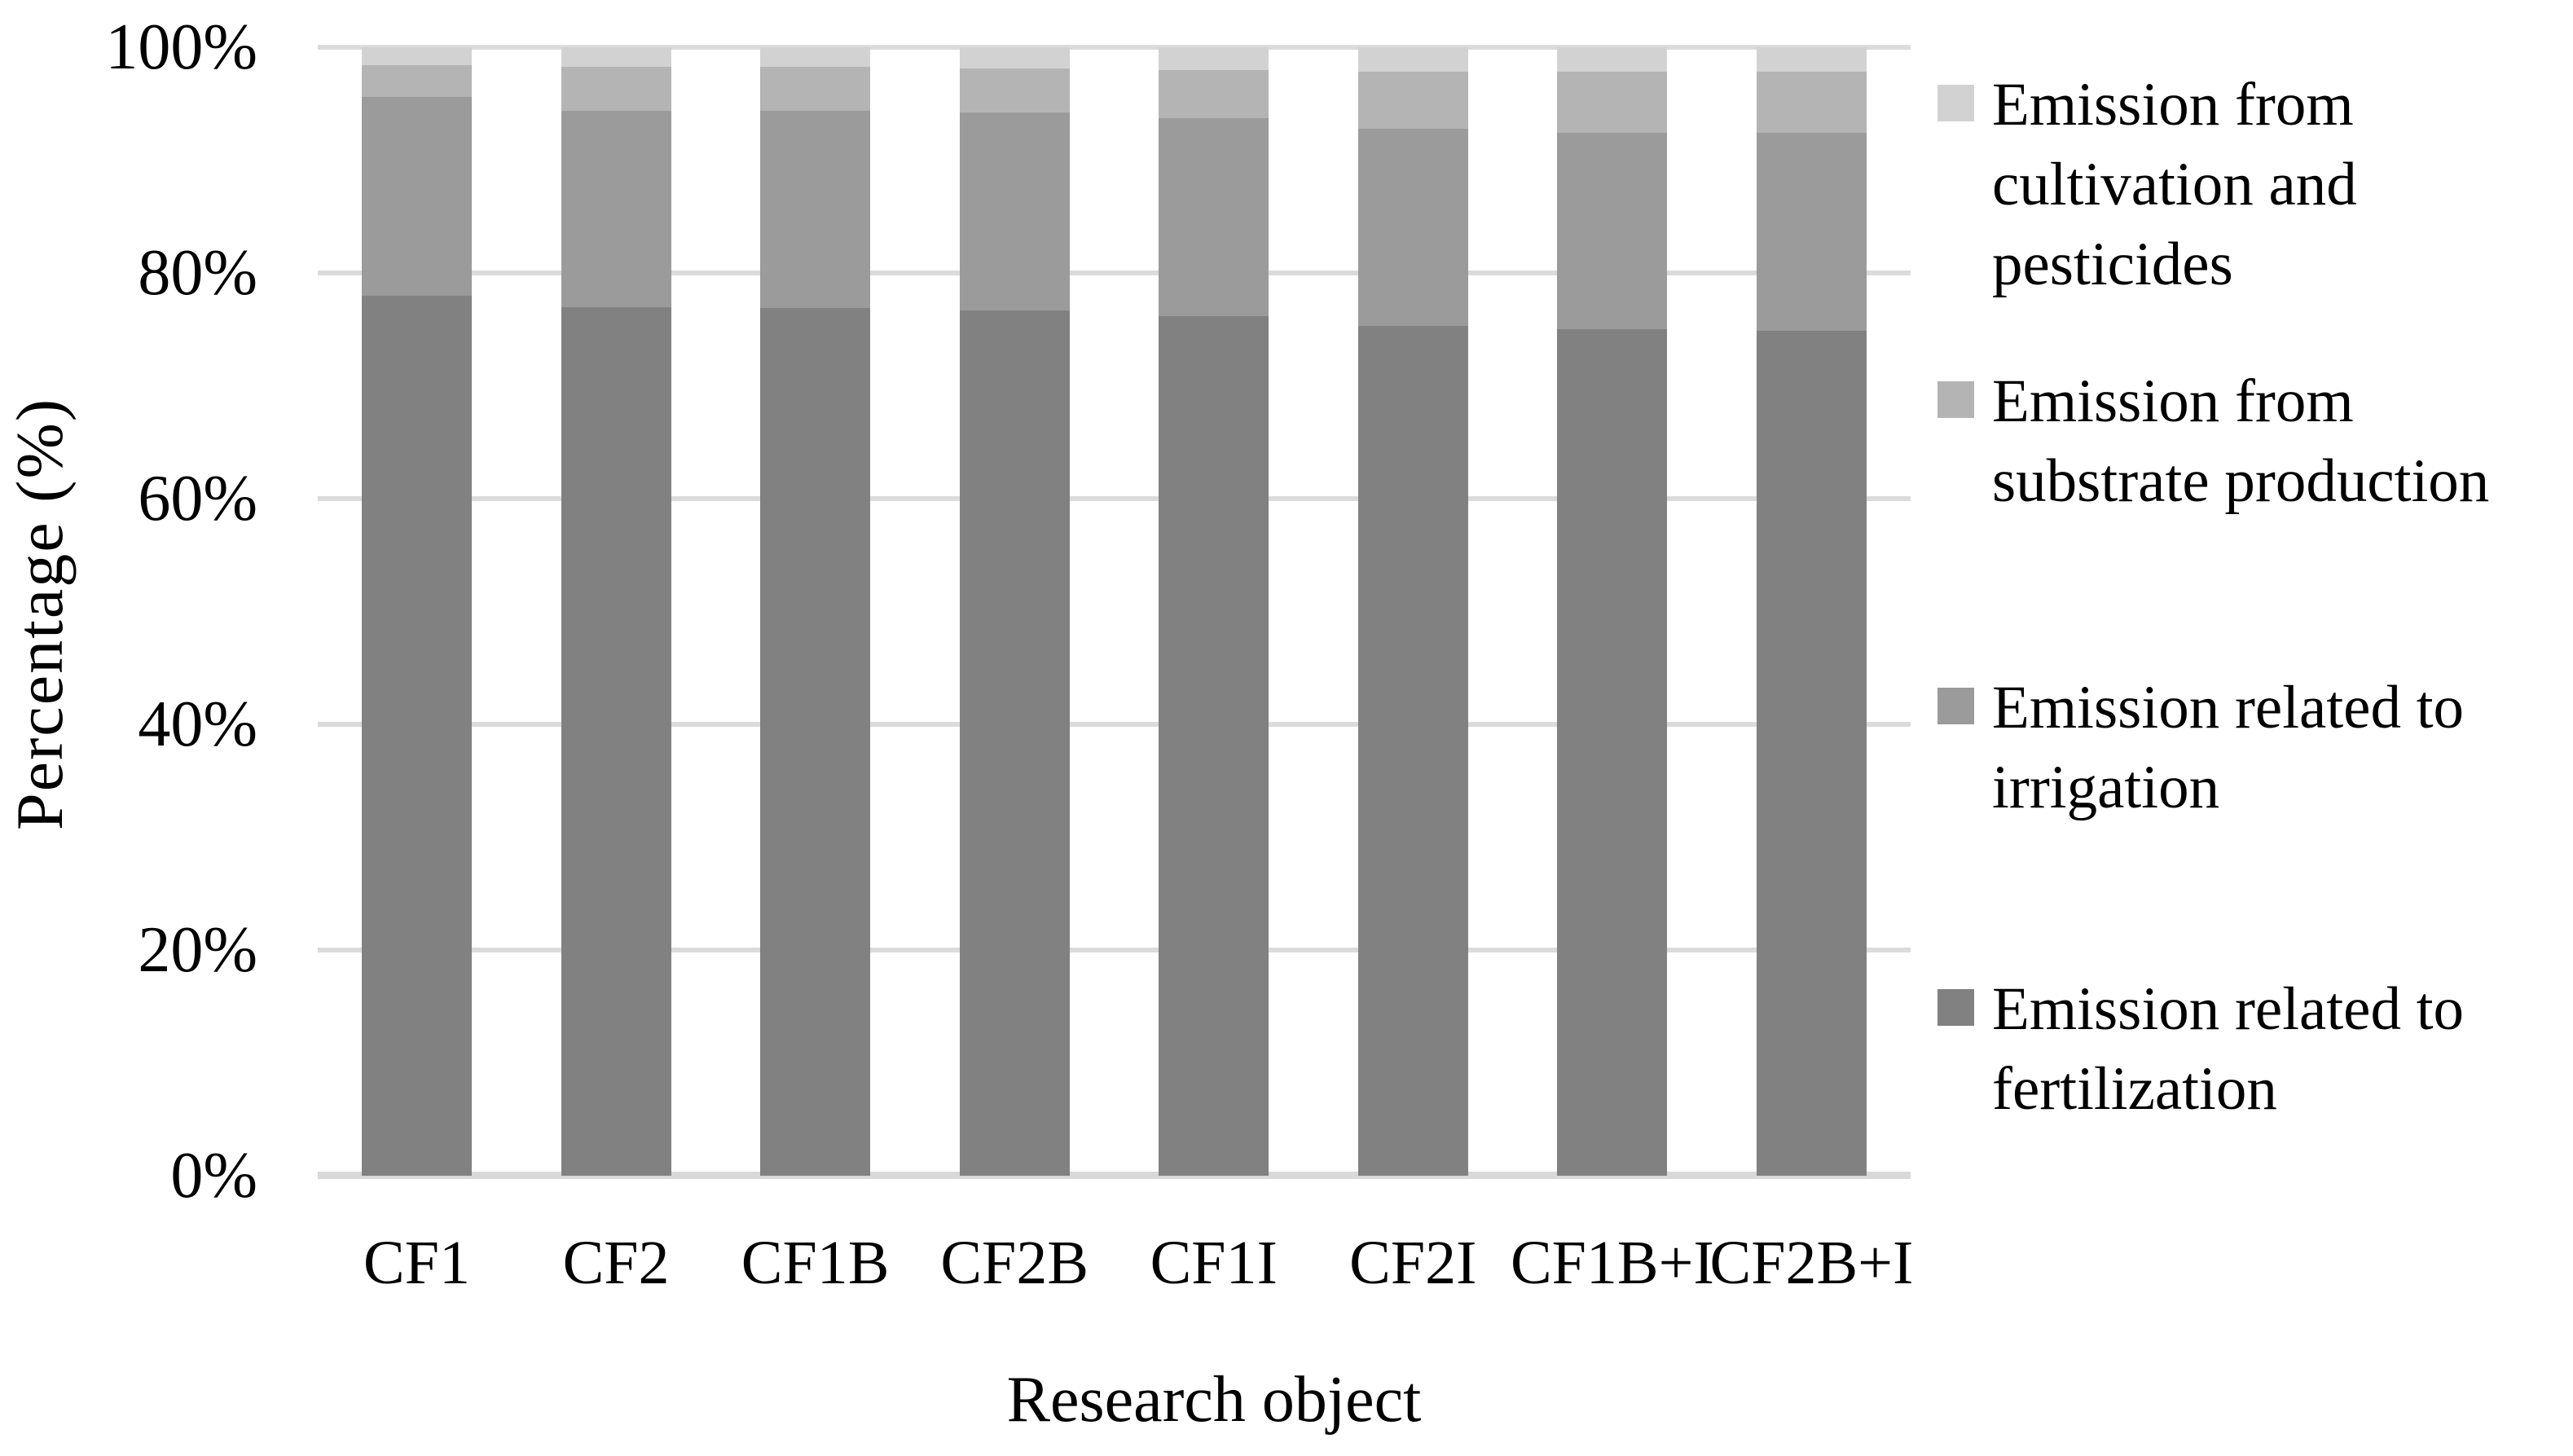 The height and width of the screenshot is (1456, 2573). What do you see at coordinates (616, 1263) in the screenshot?
I see `x-tick-label-CF2: CF2` at bounding box center [616, 1263].